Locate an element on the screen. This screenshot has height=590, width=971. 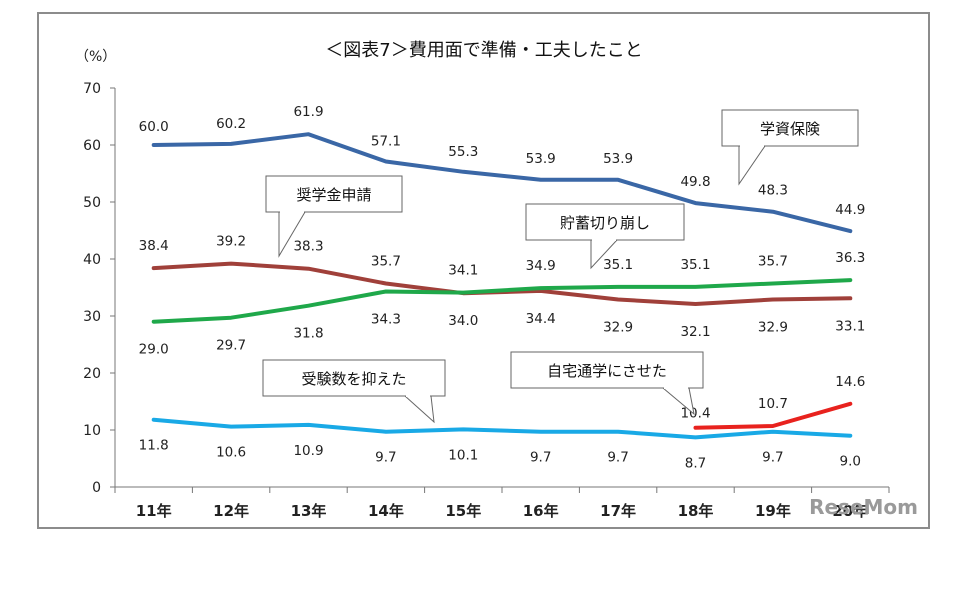
data-label-gakushi: 60.2 is located at coordinates (231, 124).